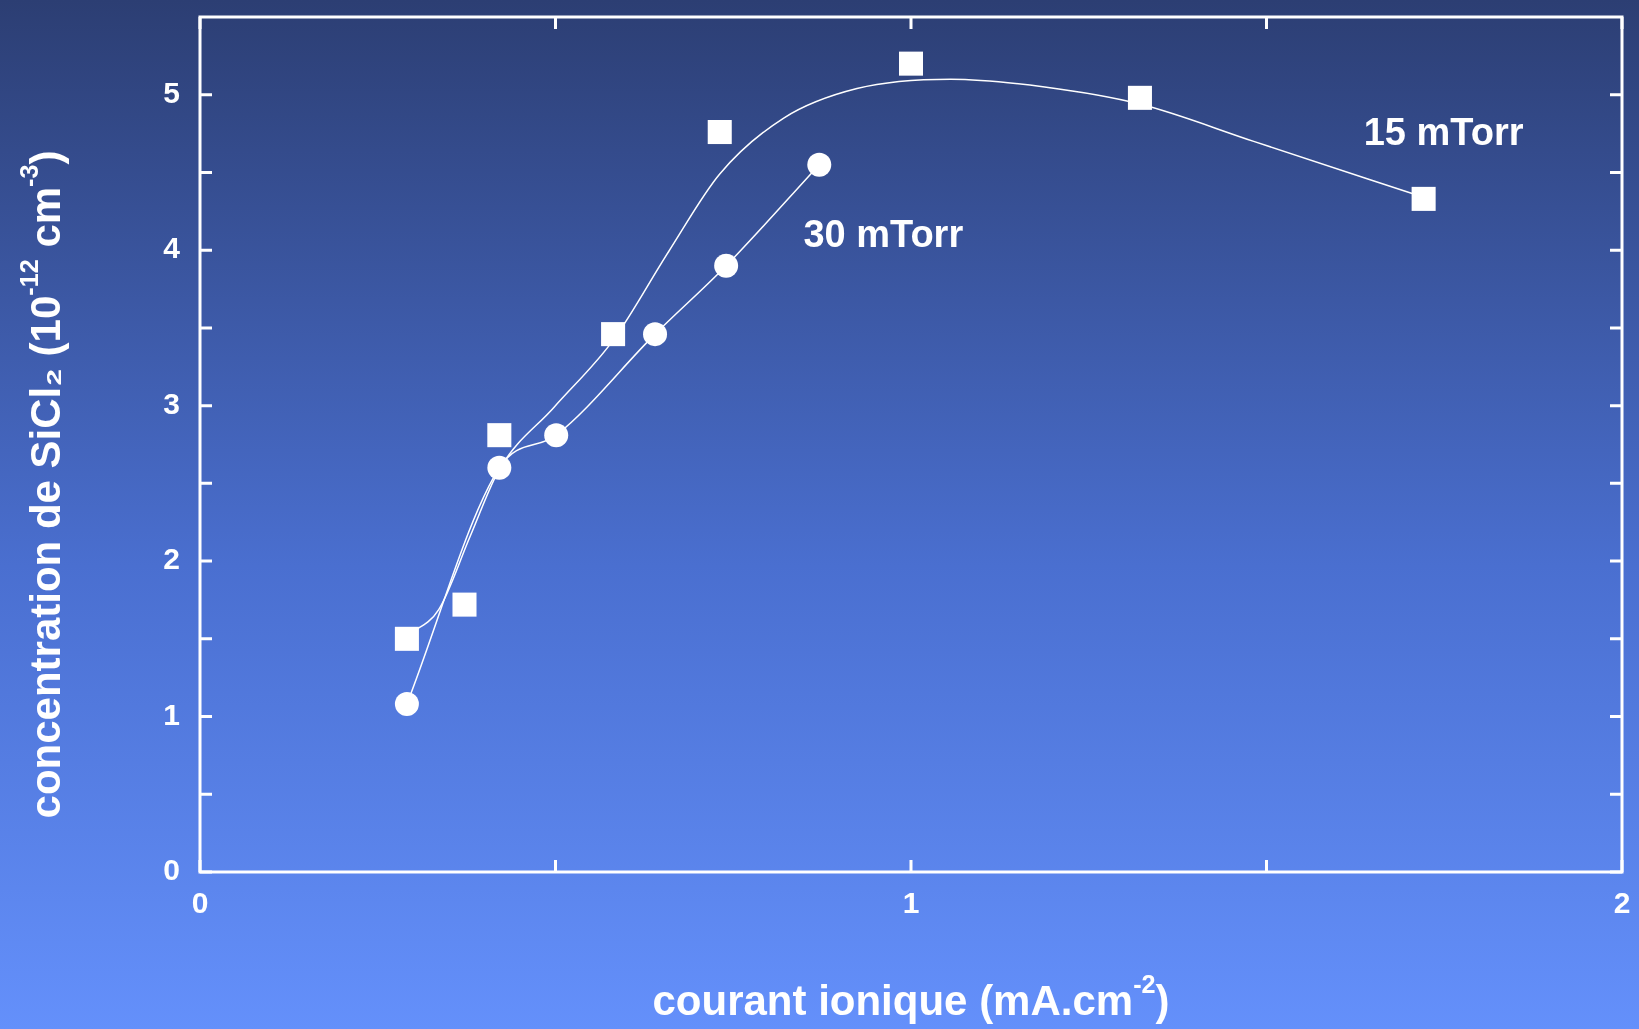 This screenshot has width=1639, height=1029. Describe the element at coordinates (171, 559) in the screenshot. I see `y-tick-label: 2` at that location.